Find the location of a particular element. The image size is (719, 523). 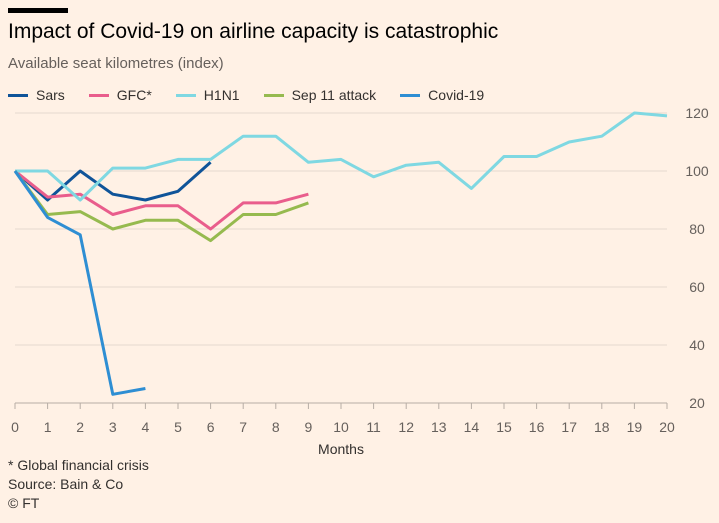

legend-item-gfc: GFC* is located at coordinates (120, 95).